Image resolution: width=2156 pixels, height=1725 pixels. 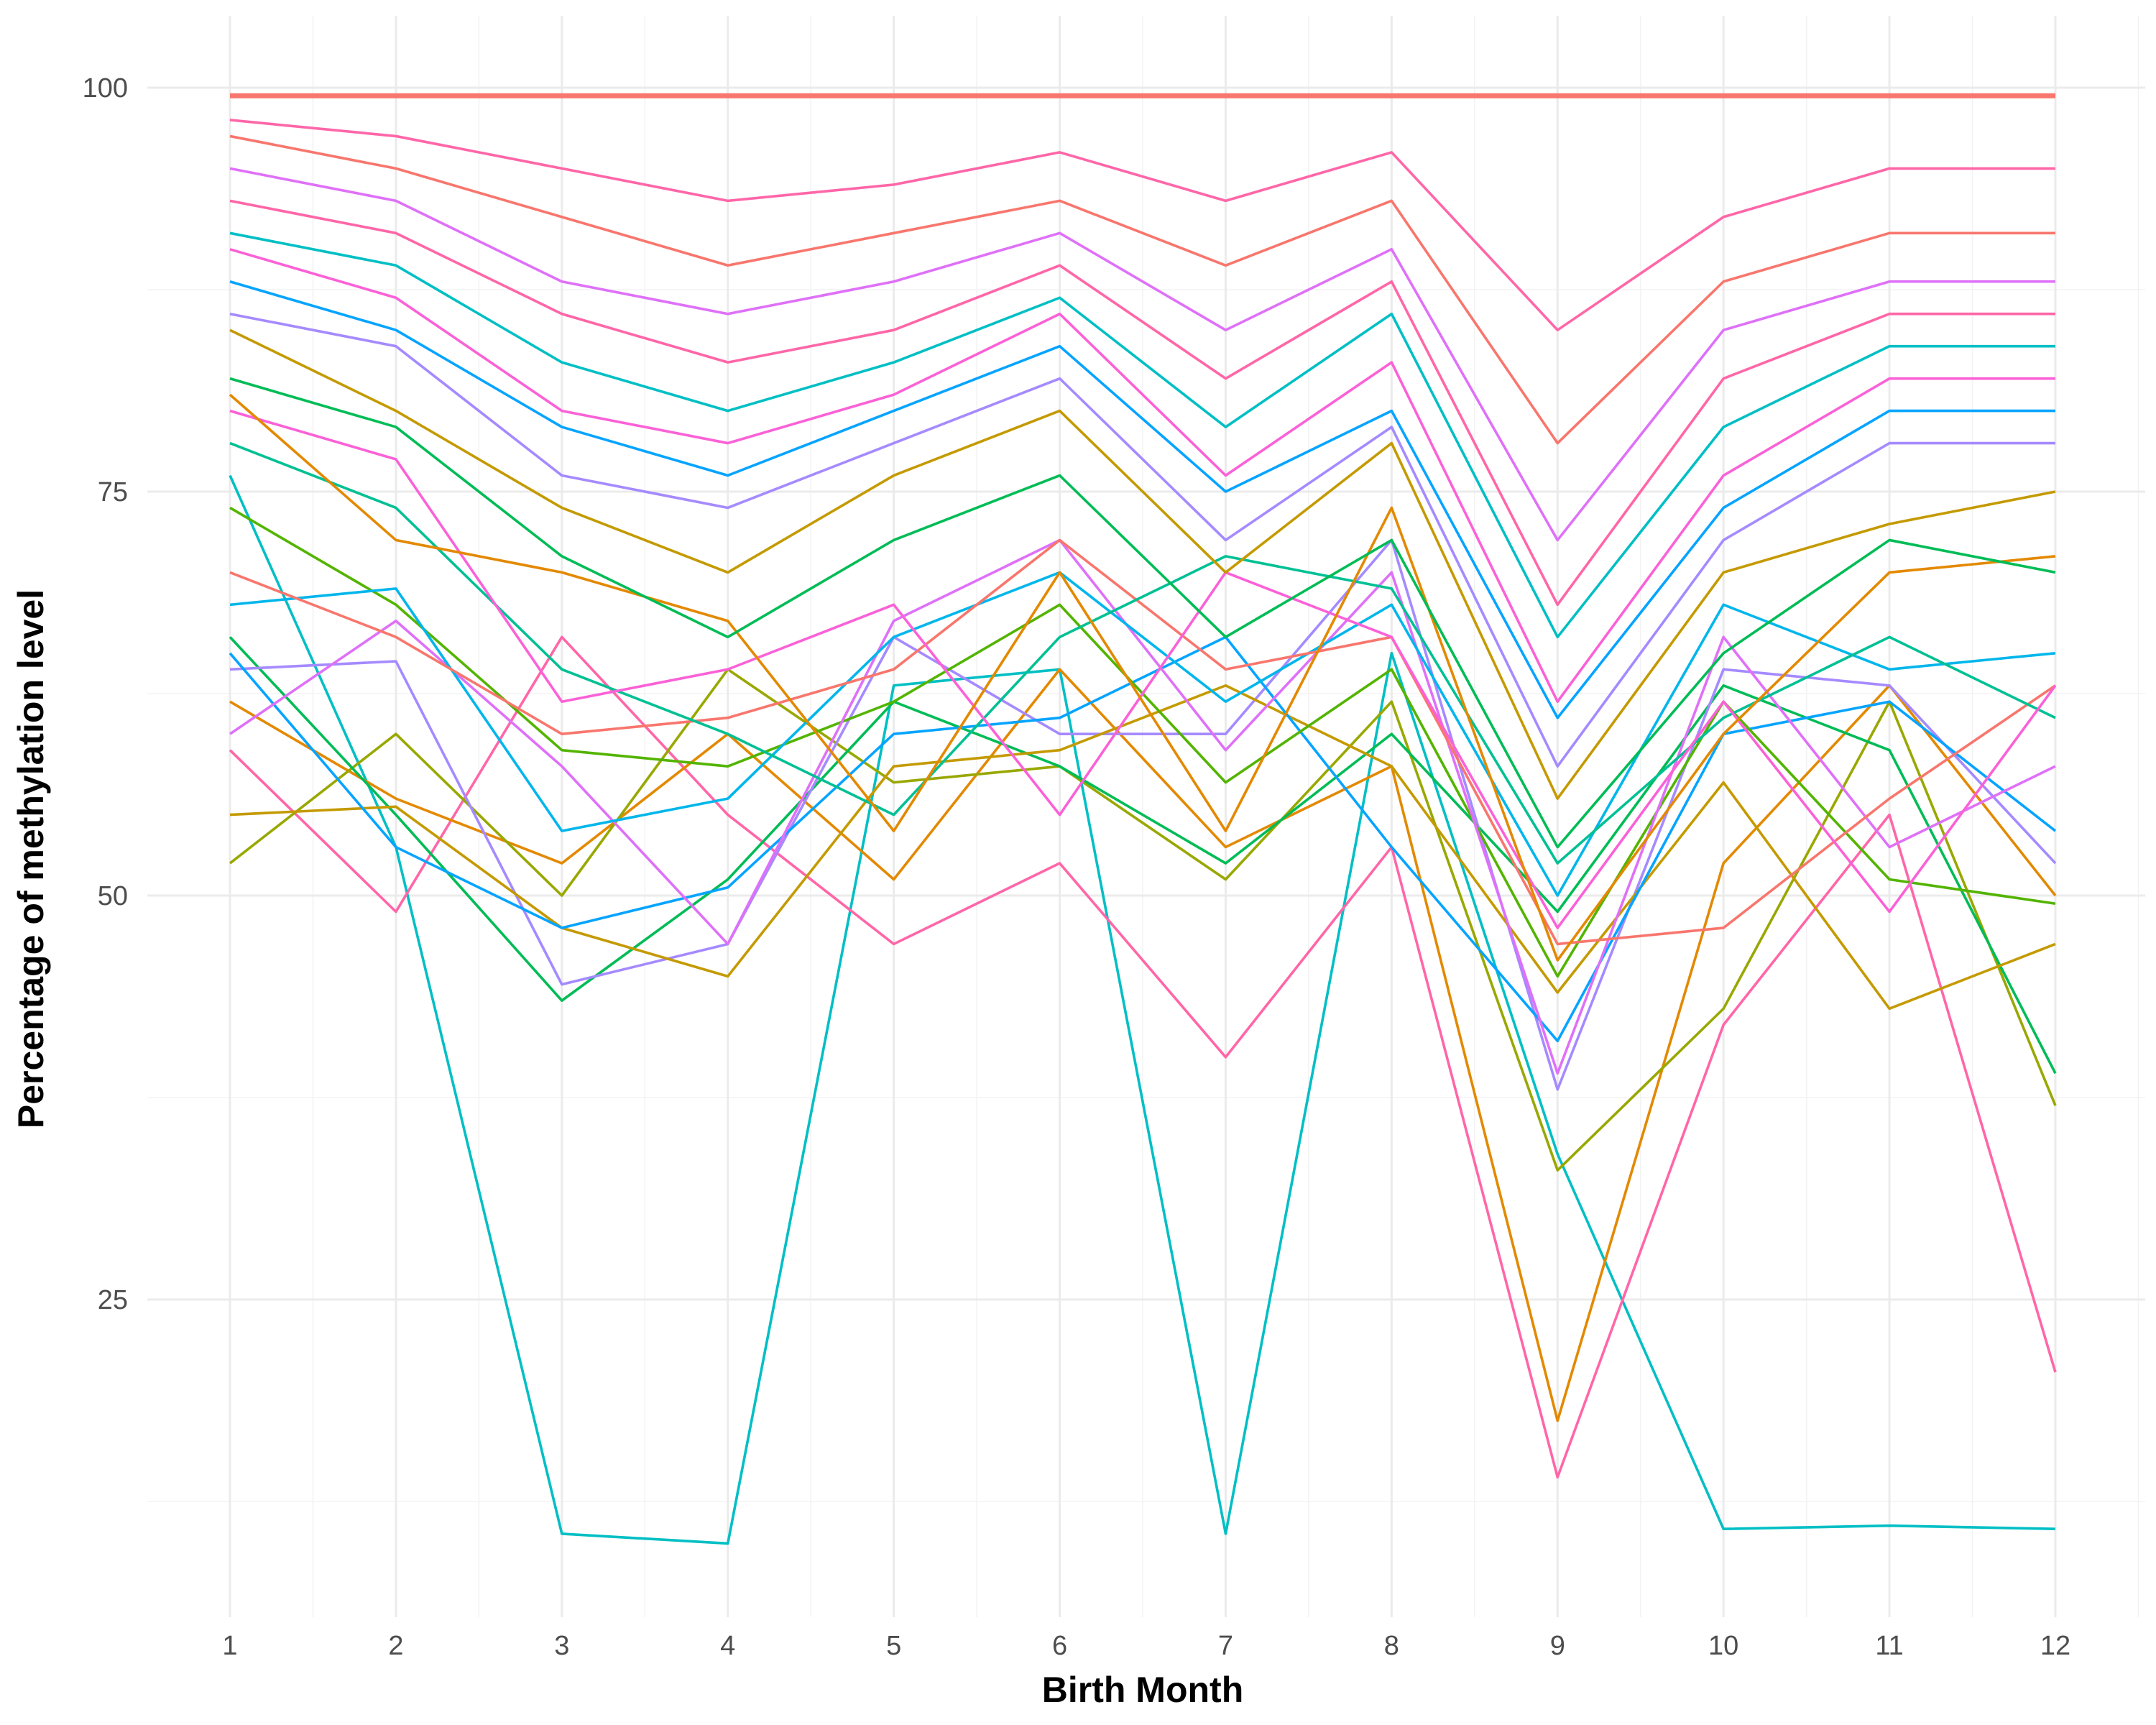 What do you see at coordinates (561, 1646) in the screenshot?
I see `x-tick-label: 3` at bounding box center [561, 1646].